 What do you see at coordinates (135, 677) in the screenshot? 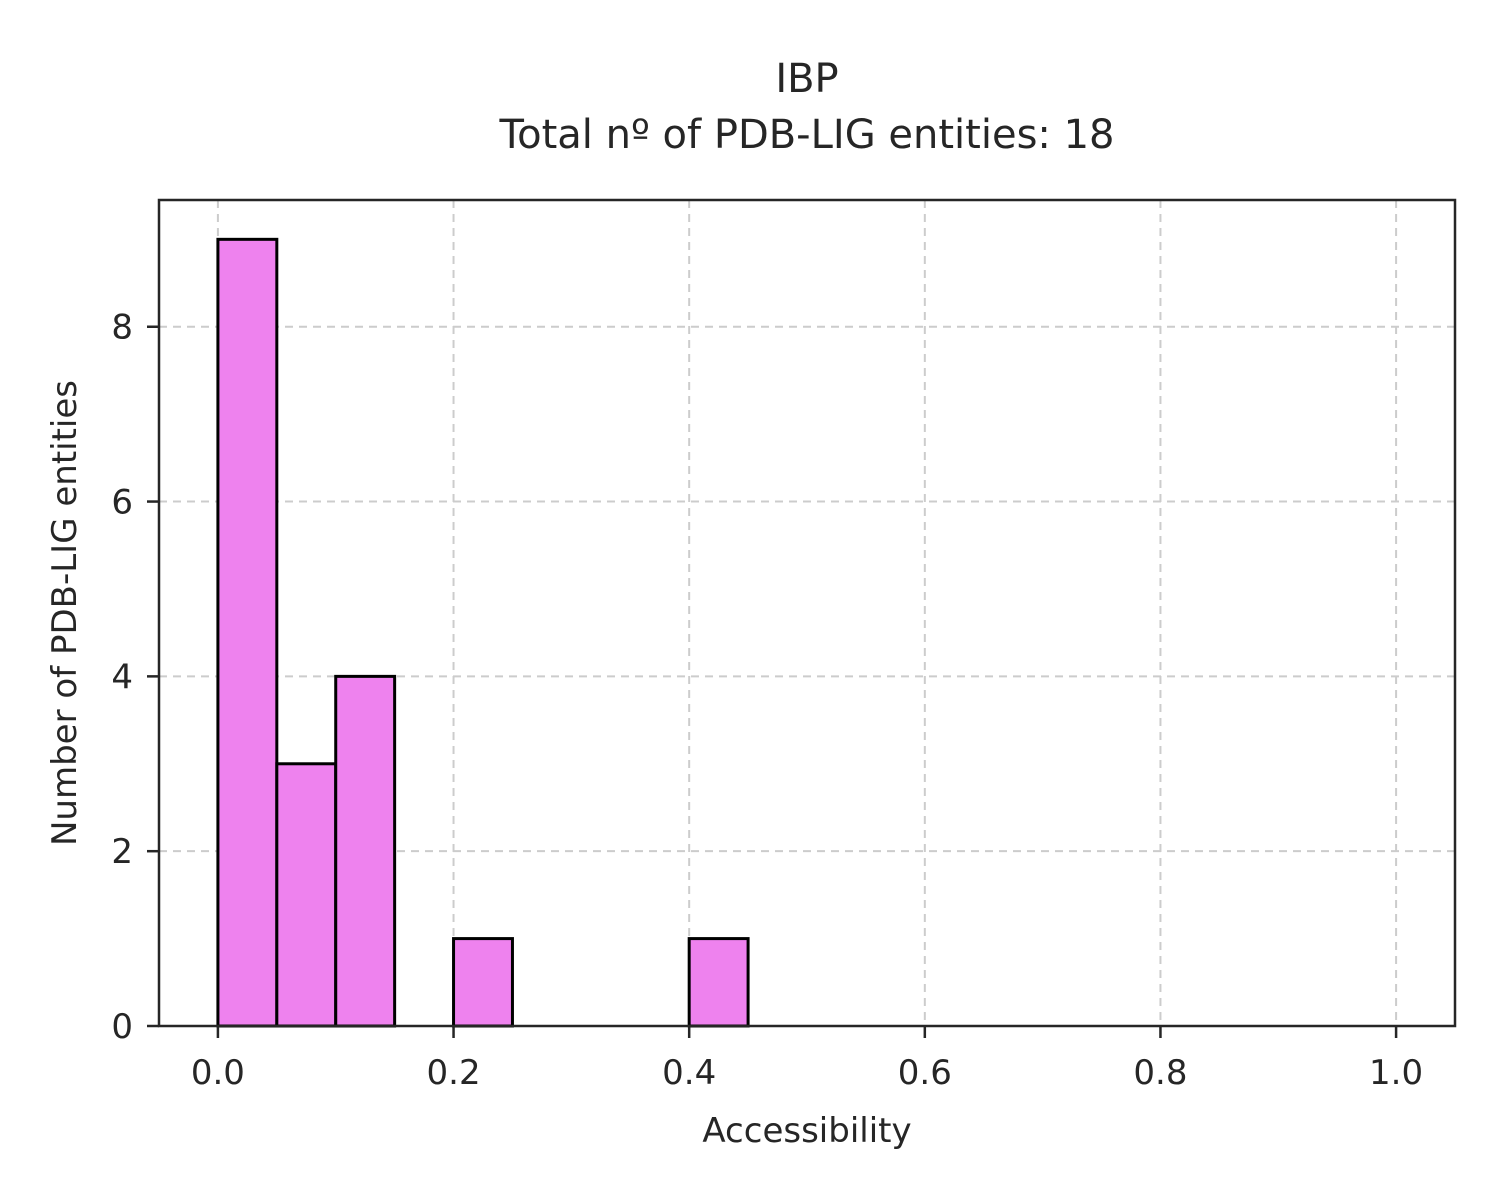
I see `y-axis-ticks: 0 2 4 6 8` at bounding box center [135, 677].